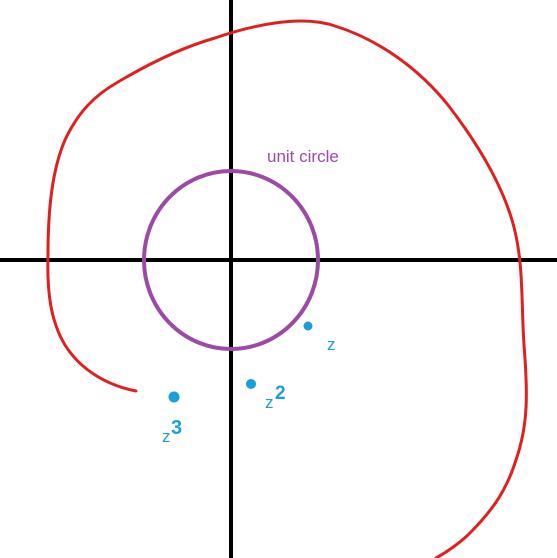 This screenshot has width=557, height=558. Describe the element at coordinates (303, 156) in the screenshot. I see `unit-circle-label: unit circle` at that location.